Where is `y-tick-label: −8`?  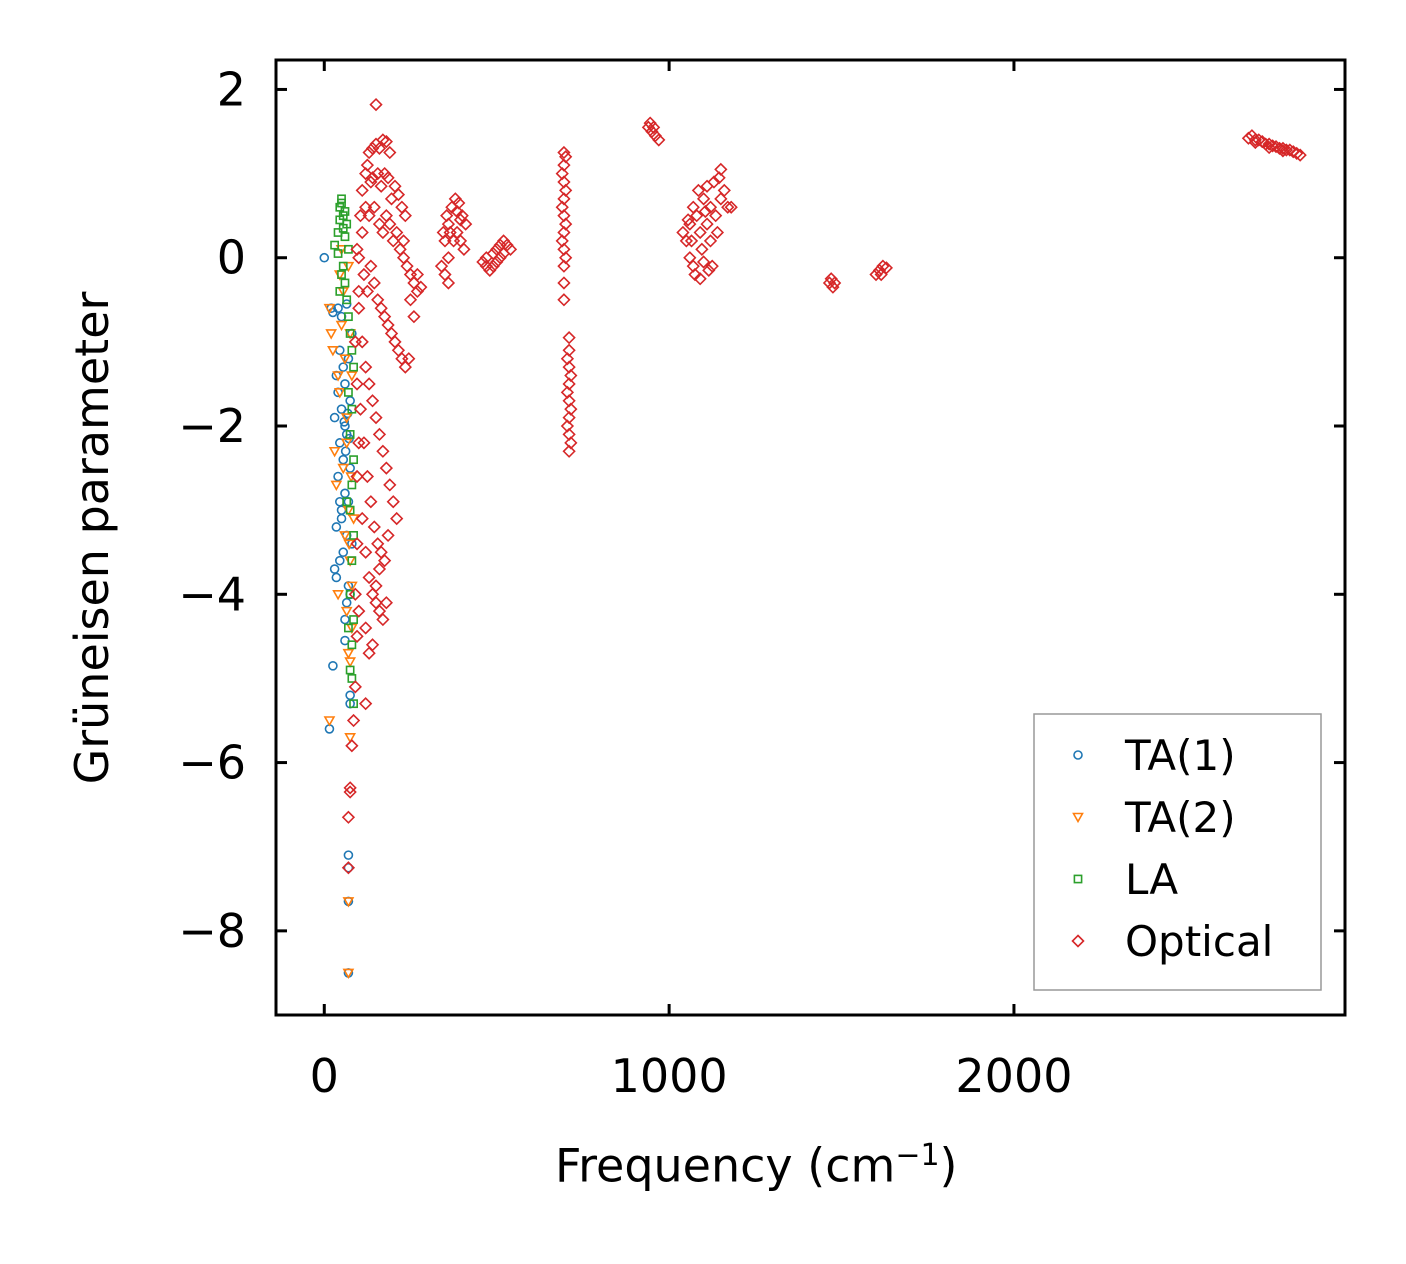 y-tick-label: −8 is located at coordinates (212, 931).